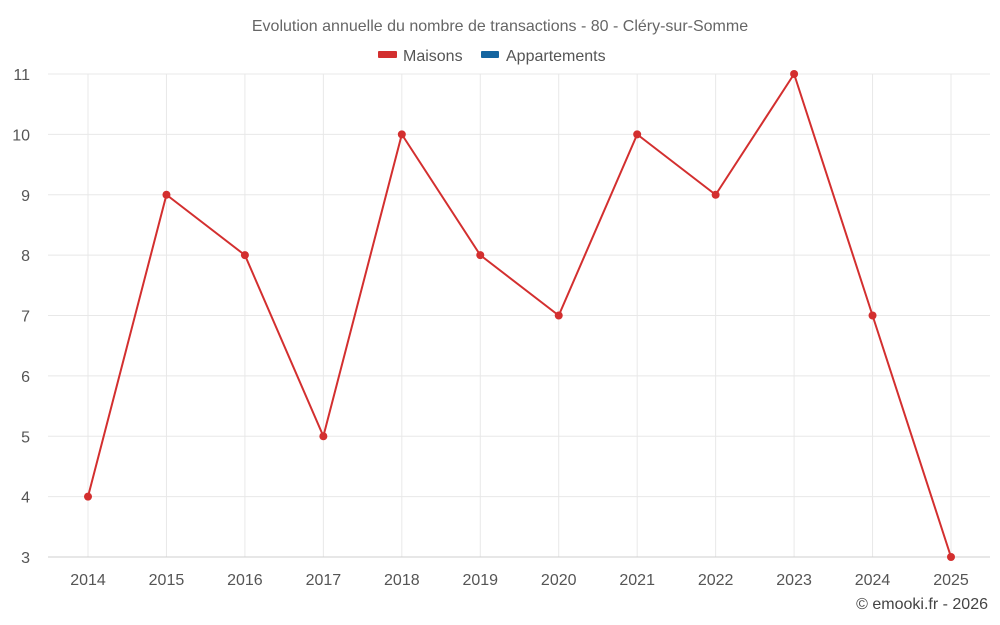 This screenshot has width=1000, height=625. Describe the element at coordinates (25, 558) in the screenshot. I see `y-tick-label: 3` at that location.